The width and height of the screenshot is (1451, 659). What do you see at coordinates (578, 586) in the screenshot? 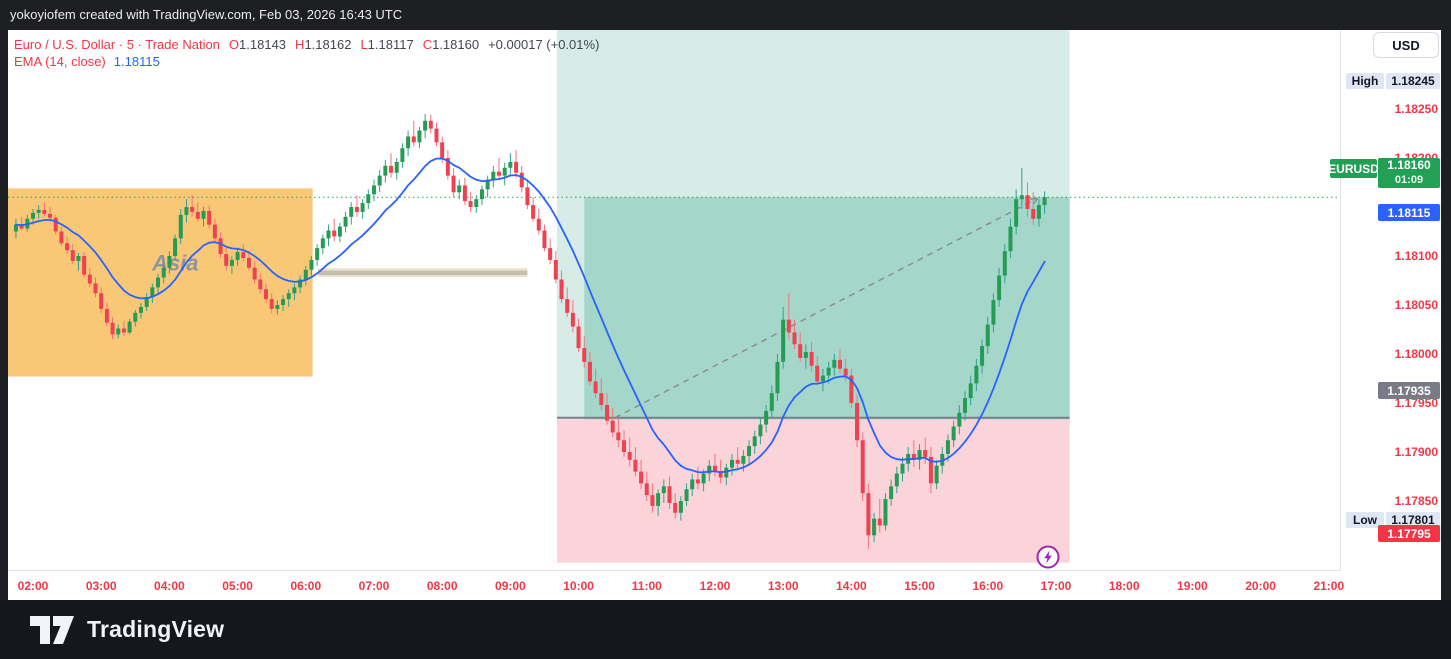
I see `time-label: 10:00` at bounding box center [578, 586].